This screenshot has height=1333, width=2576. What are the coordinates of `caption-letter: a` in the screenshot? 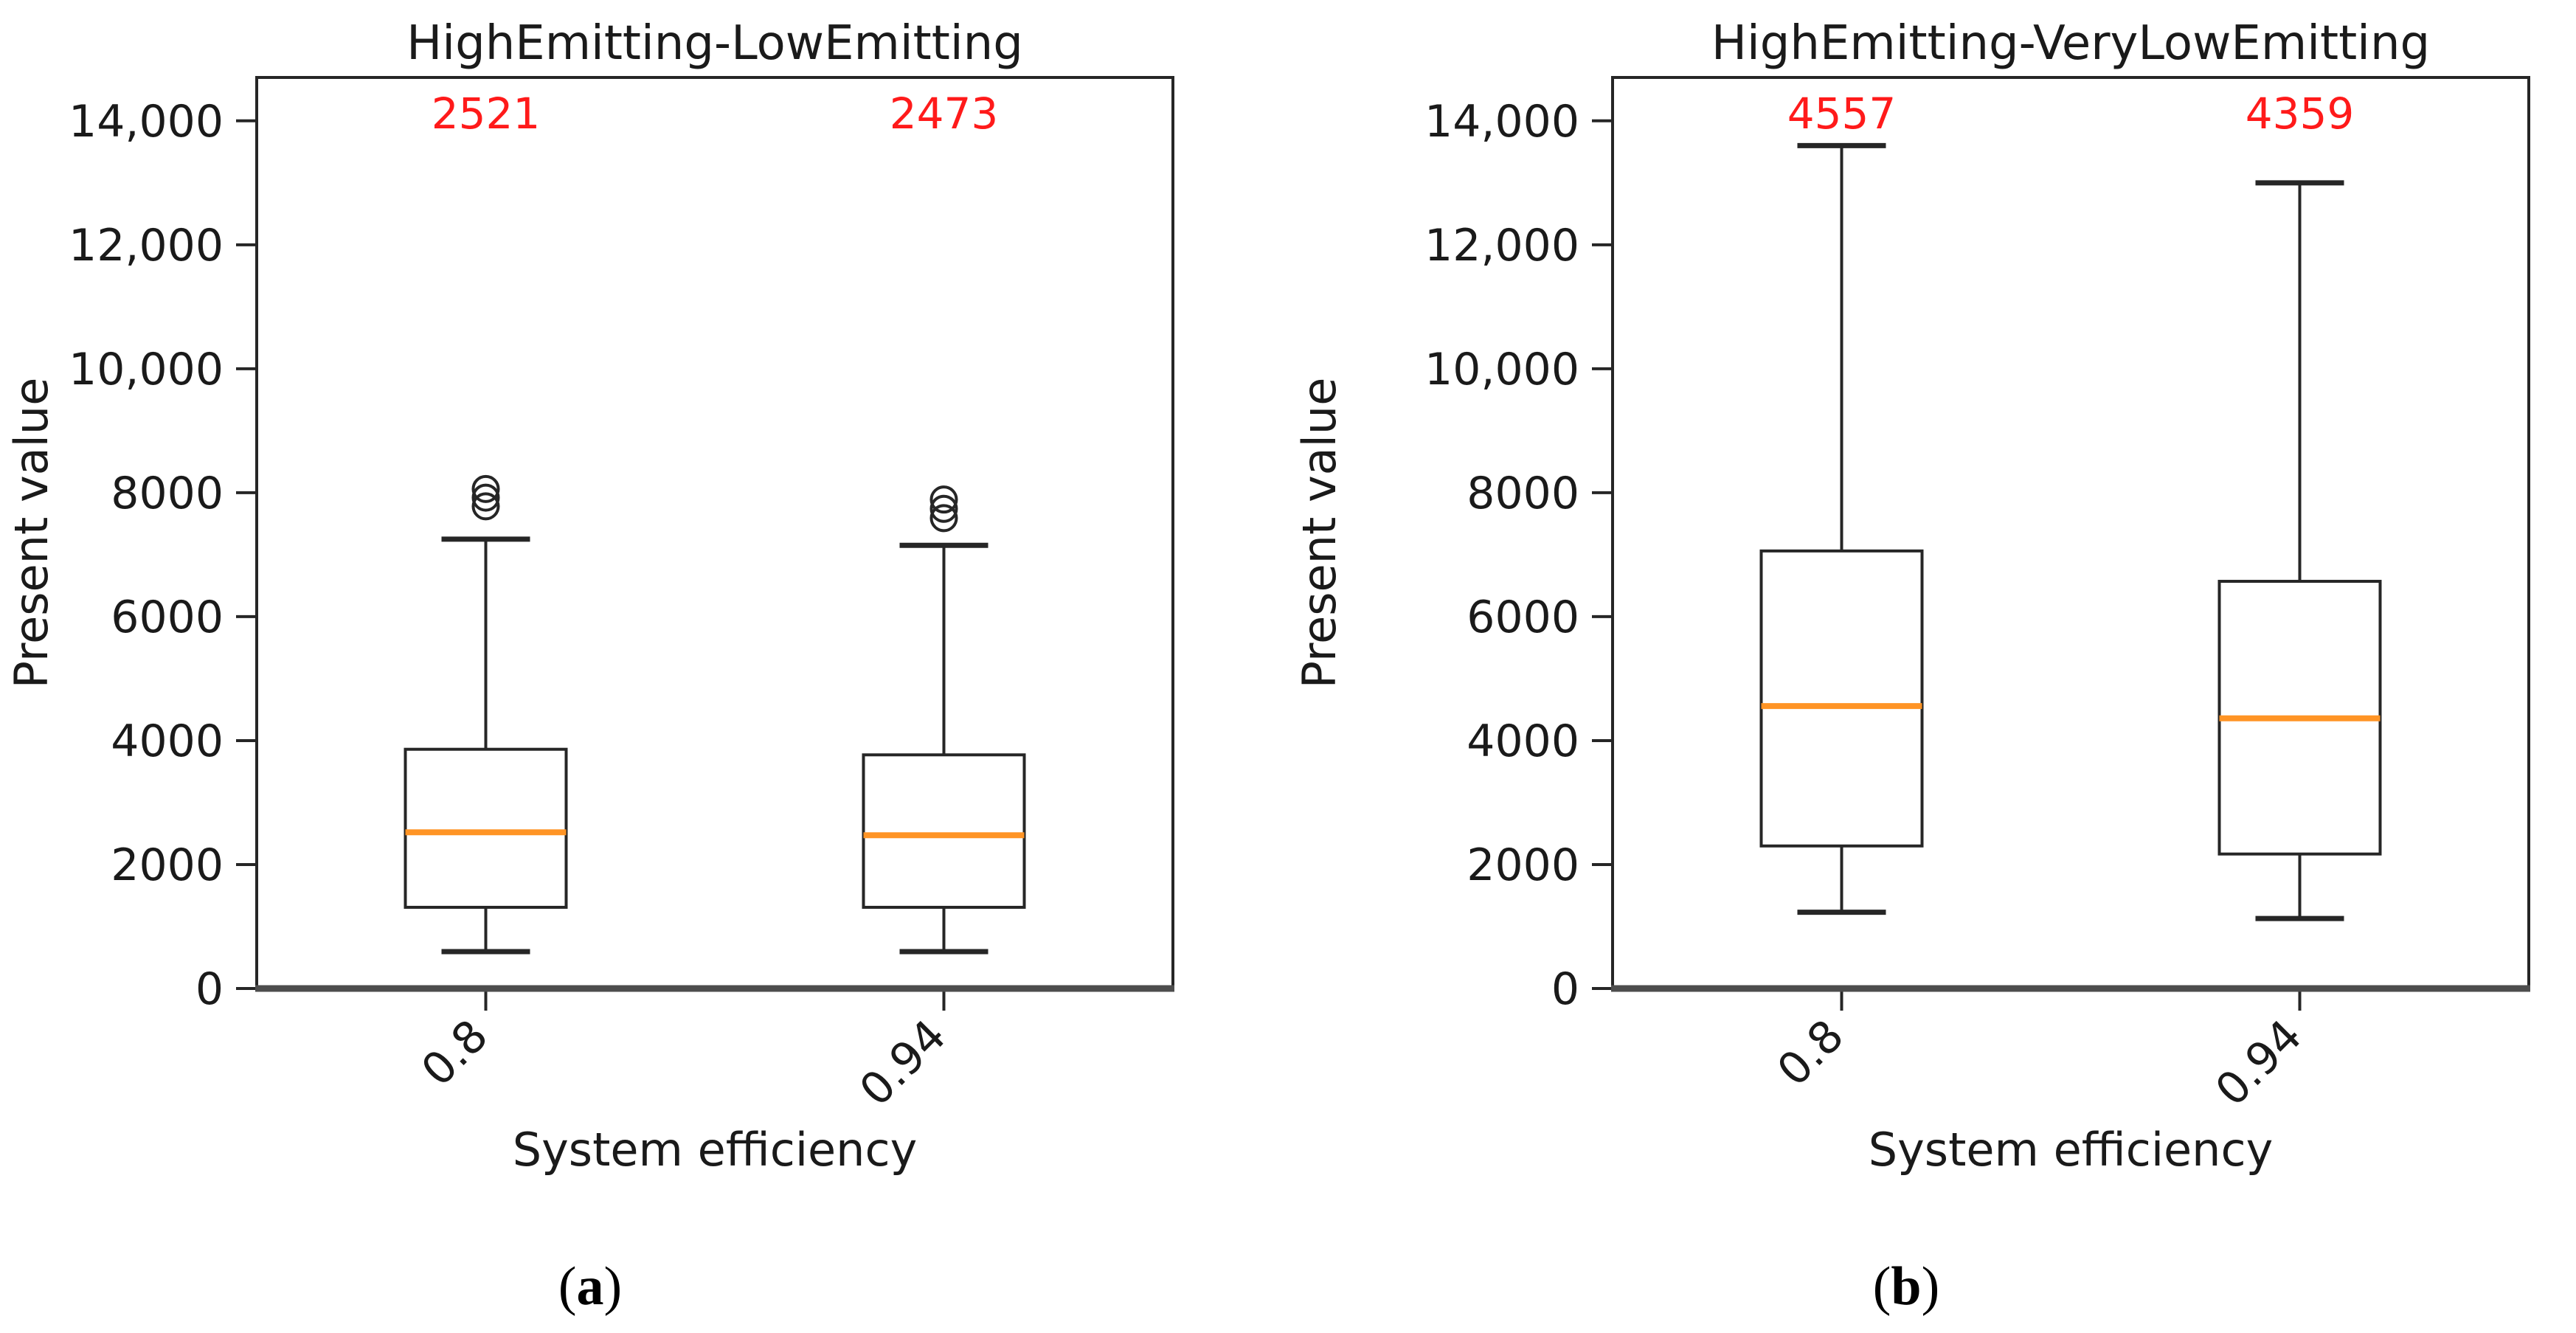 It's located at (590, 1286).